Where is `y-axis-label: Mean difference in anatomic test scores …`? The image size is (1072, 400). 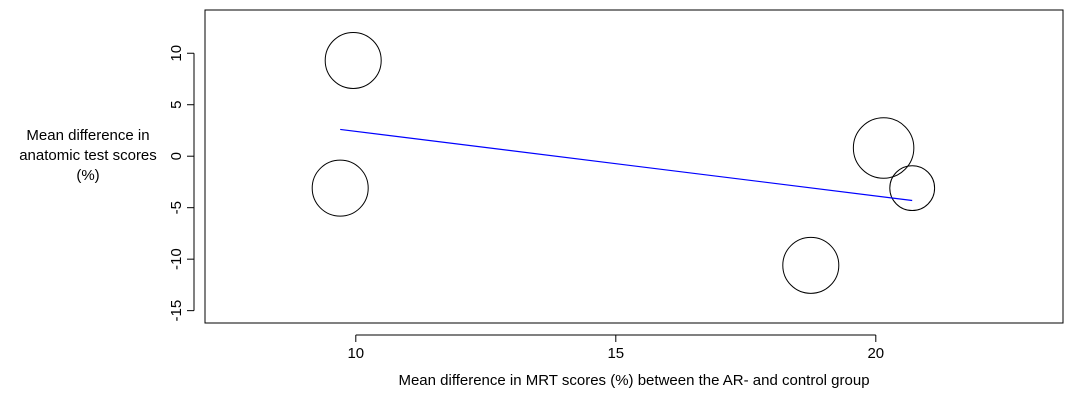 y-axis-label: Mean difference in anatomic test scores … is located at coordinates (88, 156).